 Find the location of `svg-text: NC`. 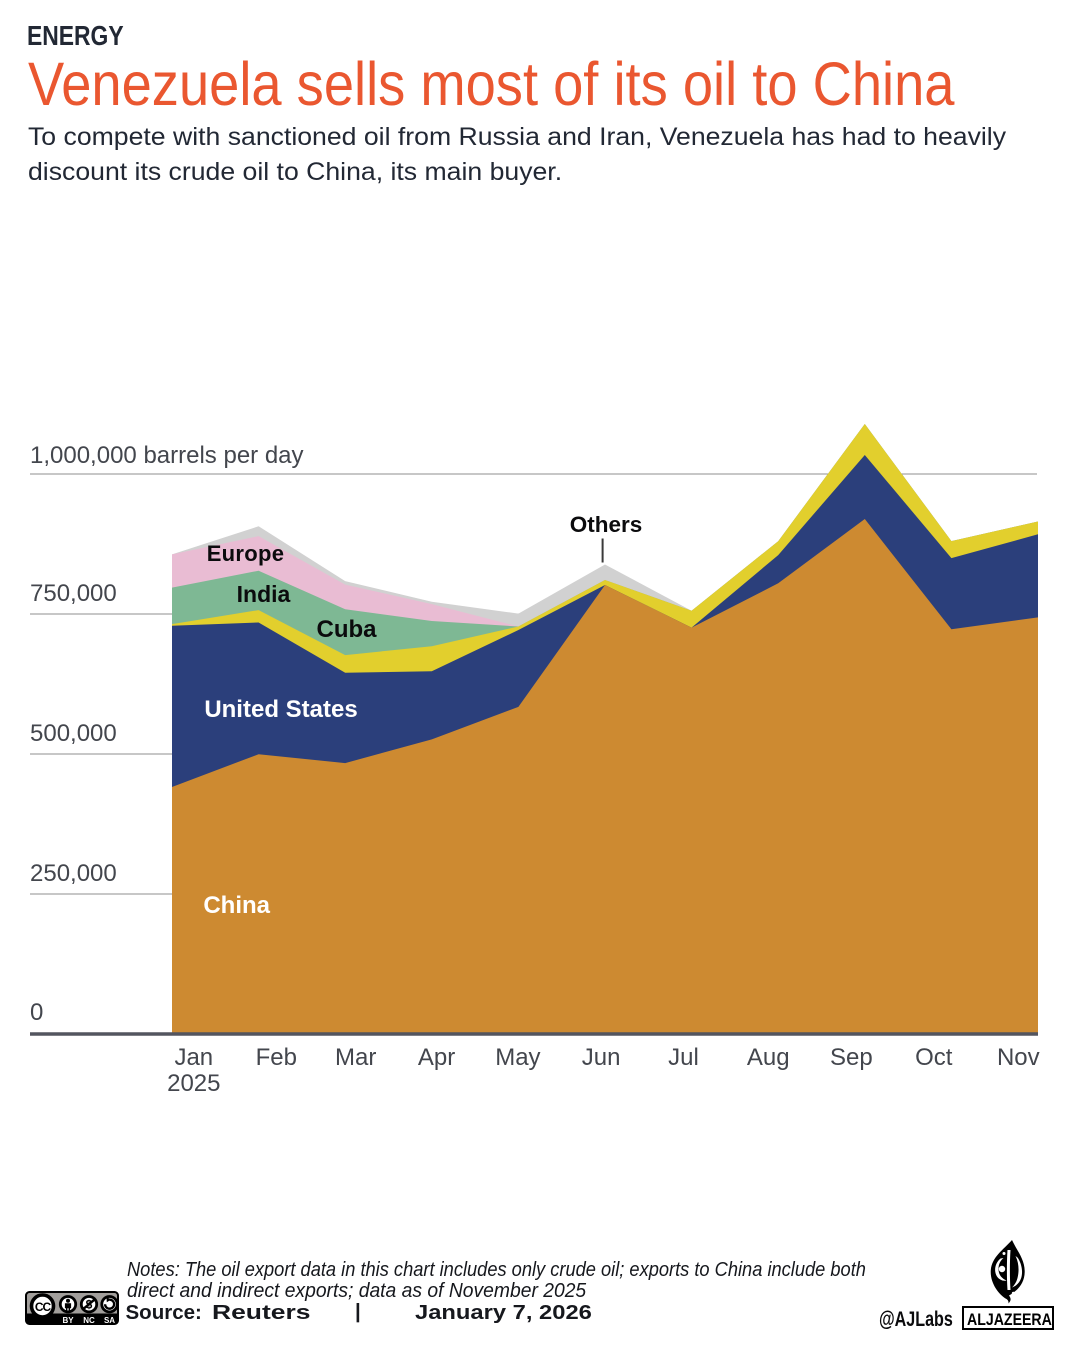

svg-text: NC is located at coordinates (89, 1320).